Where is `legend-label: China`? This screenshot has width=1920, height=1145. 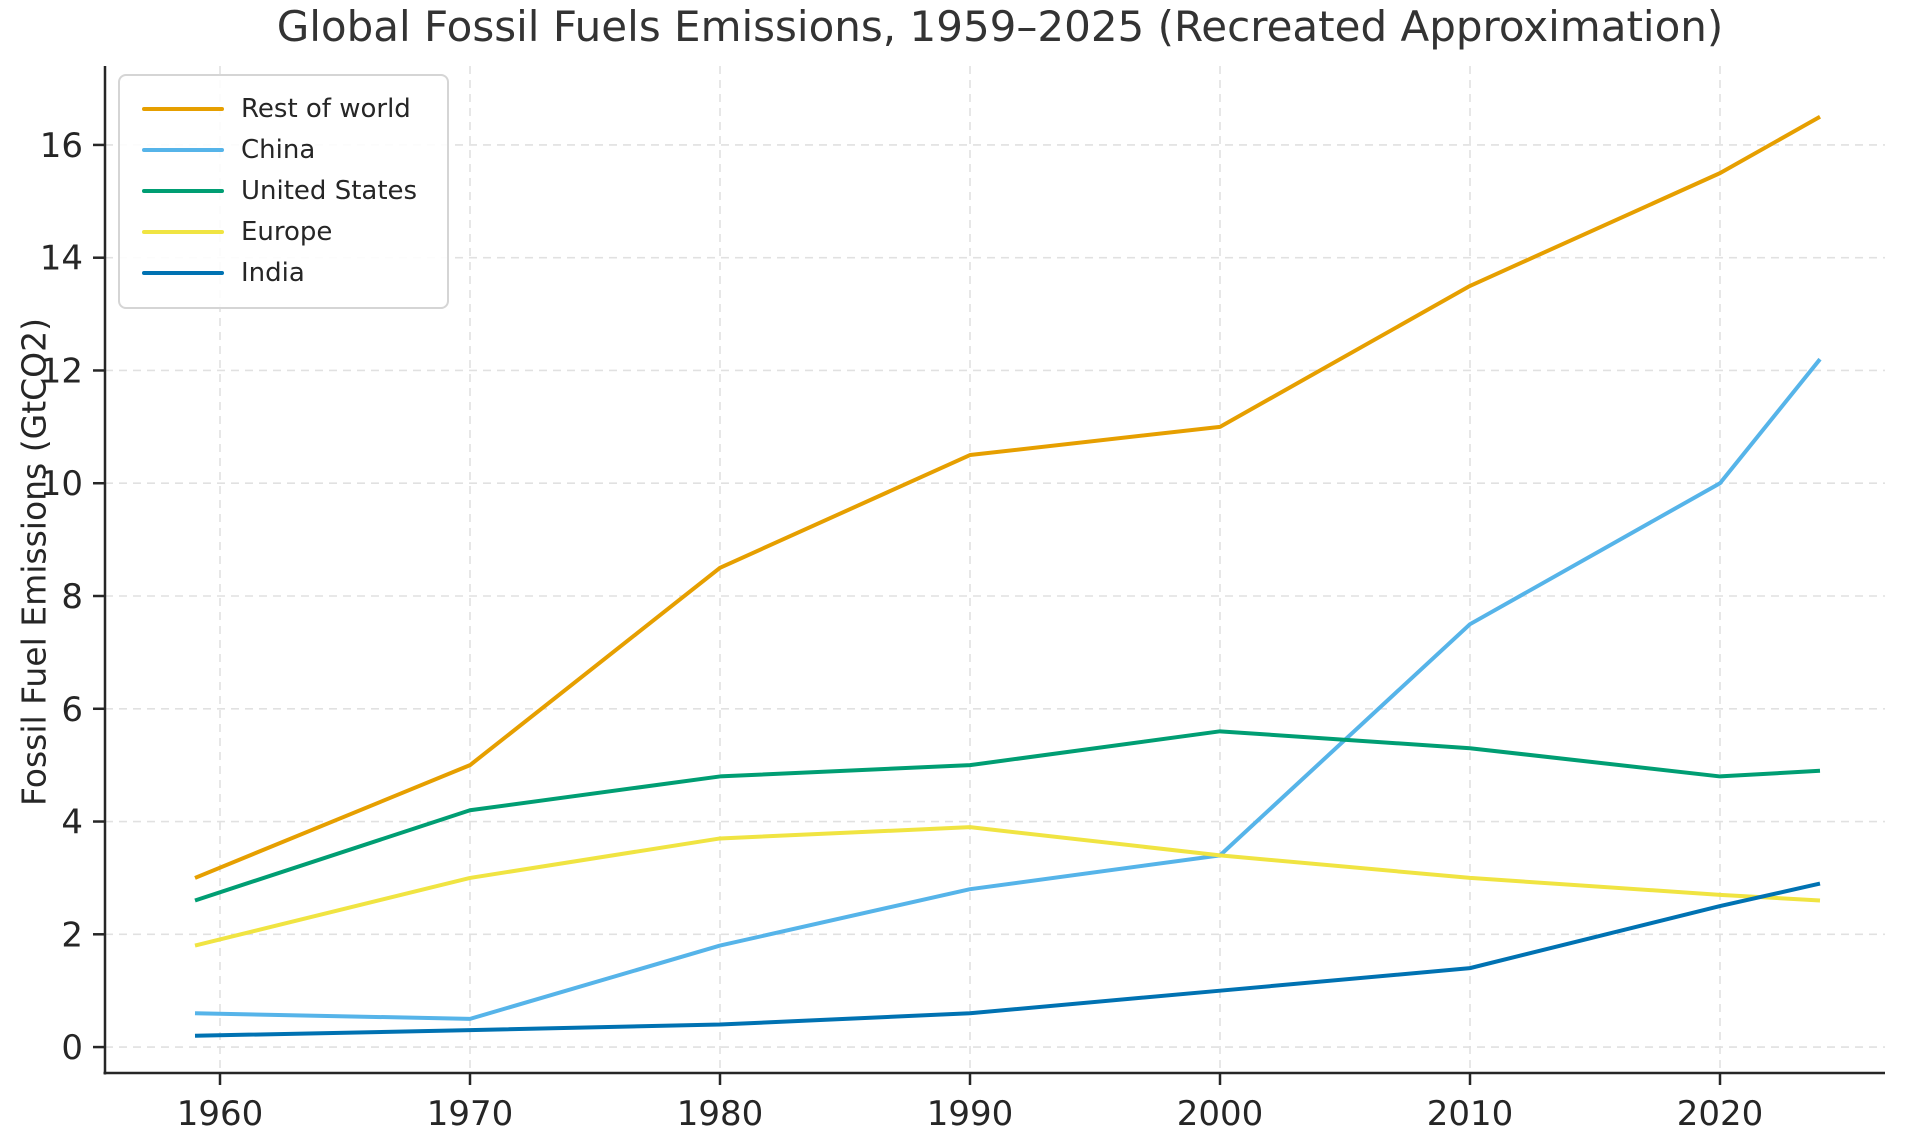 legend-label: China is located at coordinates (278, 149).